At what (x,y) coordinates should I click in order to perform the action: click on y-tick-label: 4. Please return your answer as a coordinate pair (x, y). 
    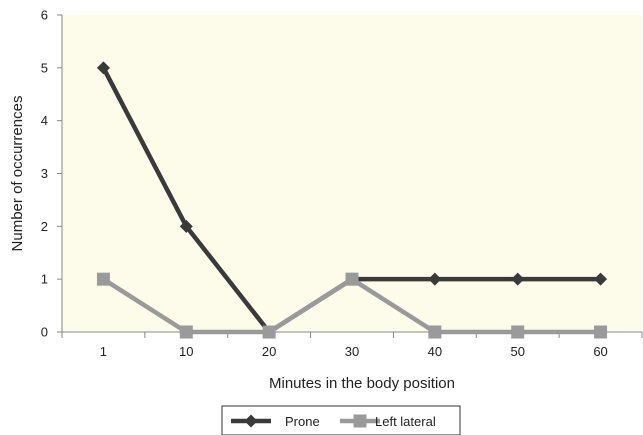
    Looking at the image, I should click on (44, 120).